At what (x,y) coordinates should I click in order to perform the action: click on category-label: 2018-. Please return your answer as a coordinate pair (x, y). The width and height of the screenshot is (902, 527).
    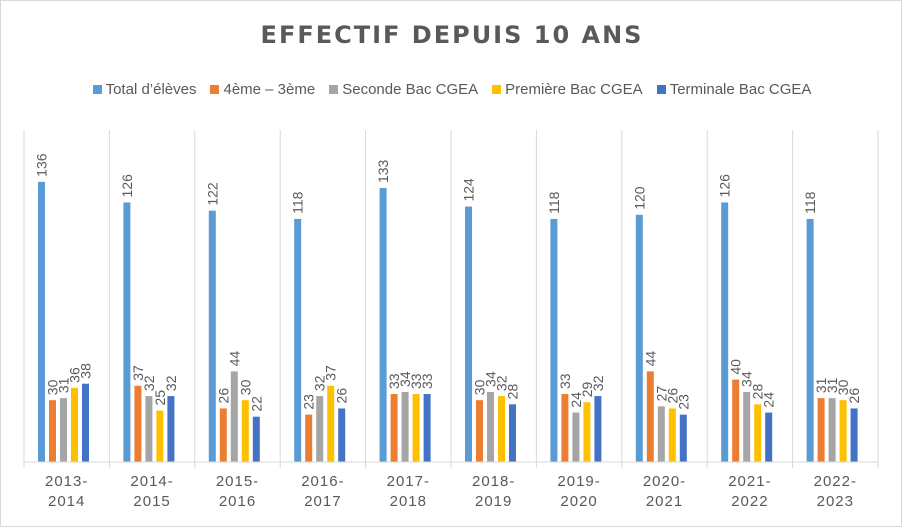
    Looking at the image, I should click on (493, 481).